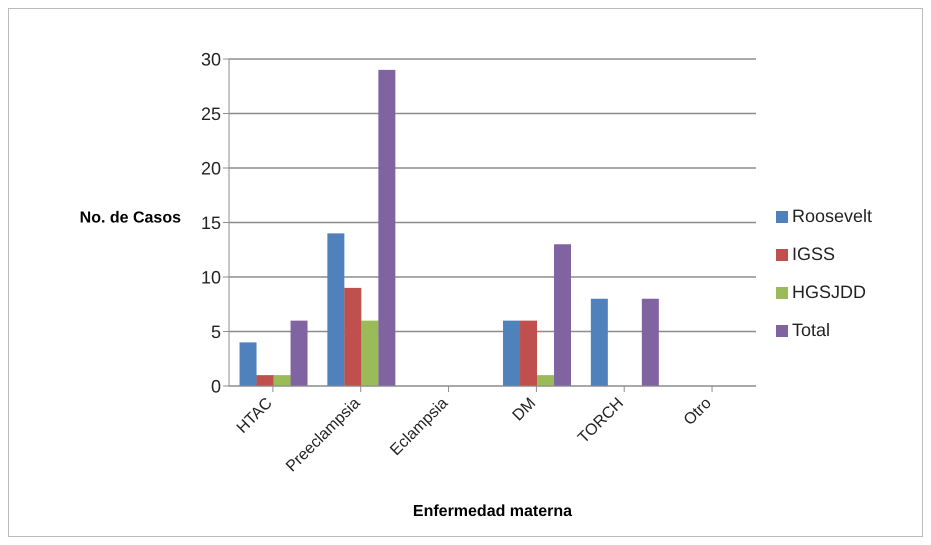 The width and height of the screenshot is (931, 545). I want to click on x-tick-label: Otro, so click(697, 411).